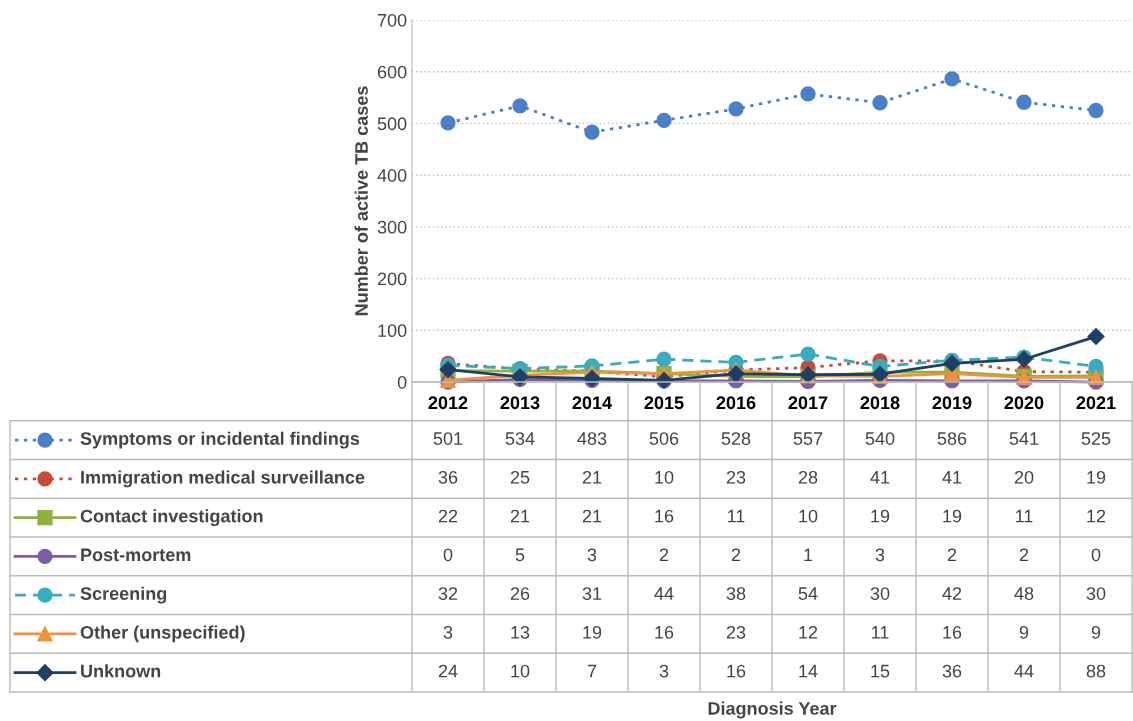 The height and width of the screenshot is (721, 1133). What do you see at coordinates (1096, 671) in the screenshot?
I see `data-label: 88` at bounding box center [1096, 671].